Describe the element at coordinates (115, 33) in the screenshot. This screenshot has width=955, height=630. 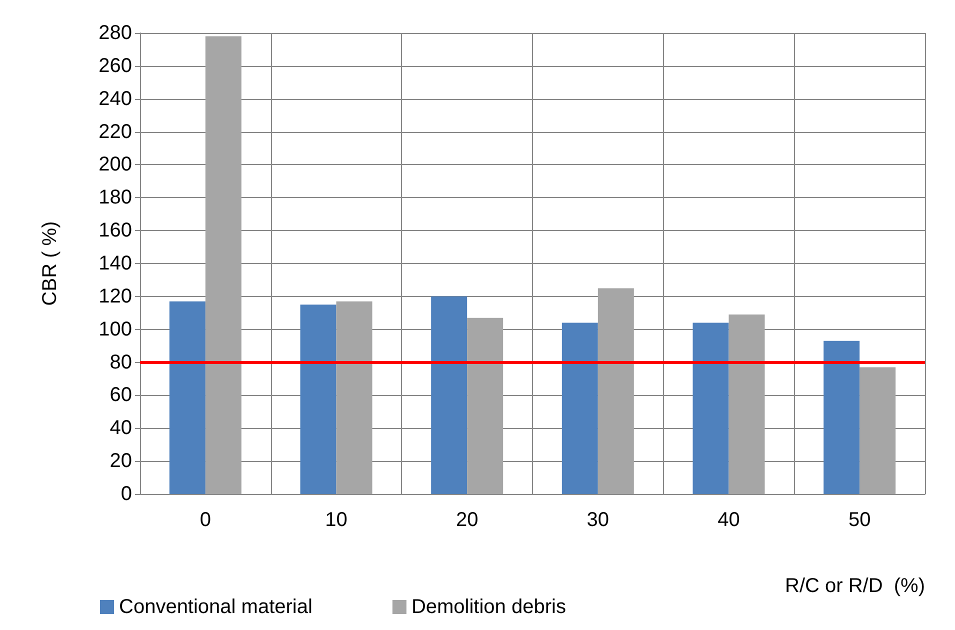
I see `y-tick-label: 280` at that location.